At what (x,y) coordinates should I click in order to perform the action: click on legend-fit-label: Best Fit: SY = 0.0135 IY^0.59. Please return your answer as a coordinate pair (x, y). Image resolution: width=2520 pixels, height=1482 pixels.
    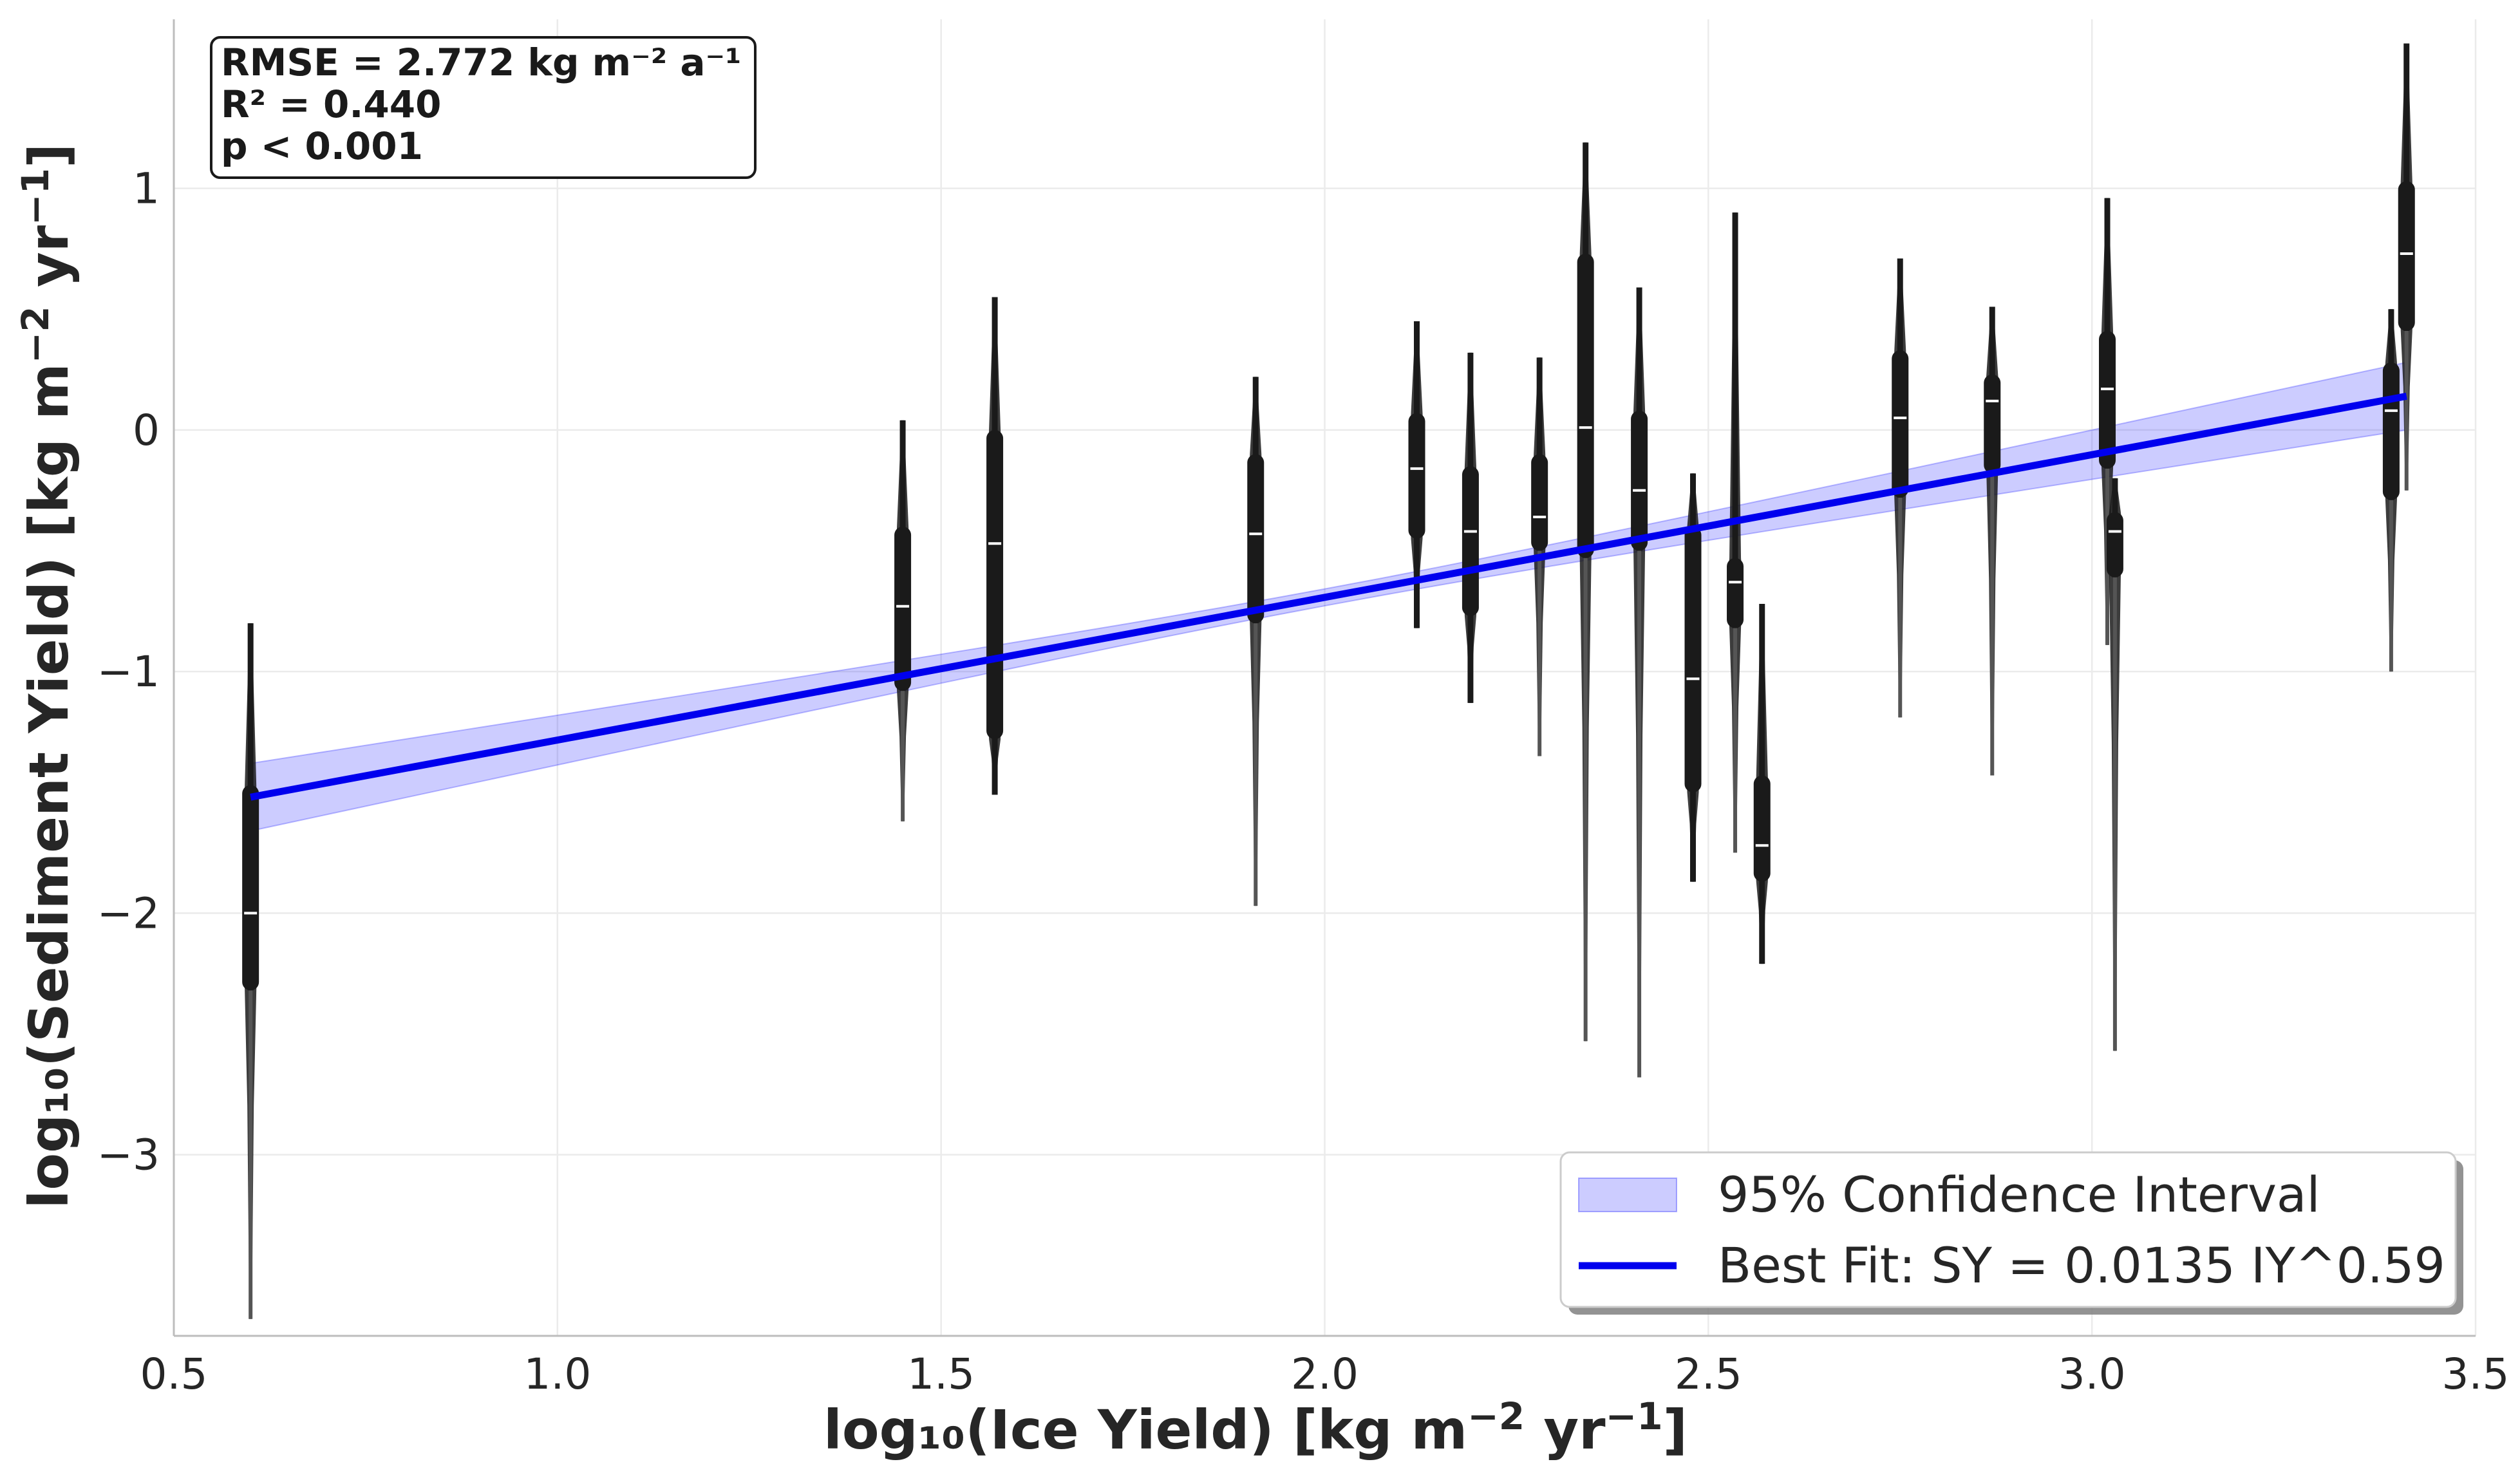
    Looking at the image, I should click on (2081, 1265).